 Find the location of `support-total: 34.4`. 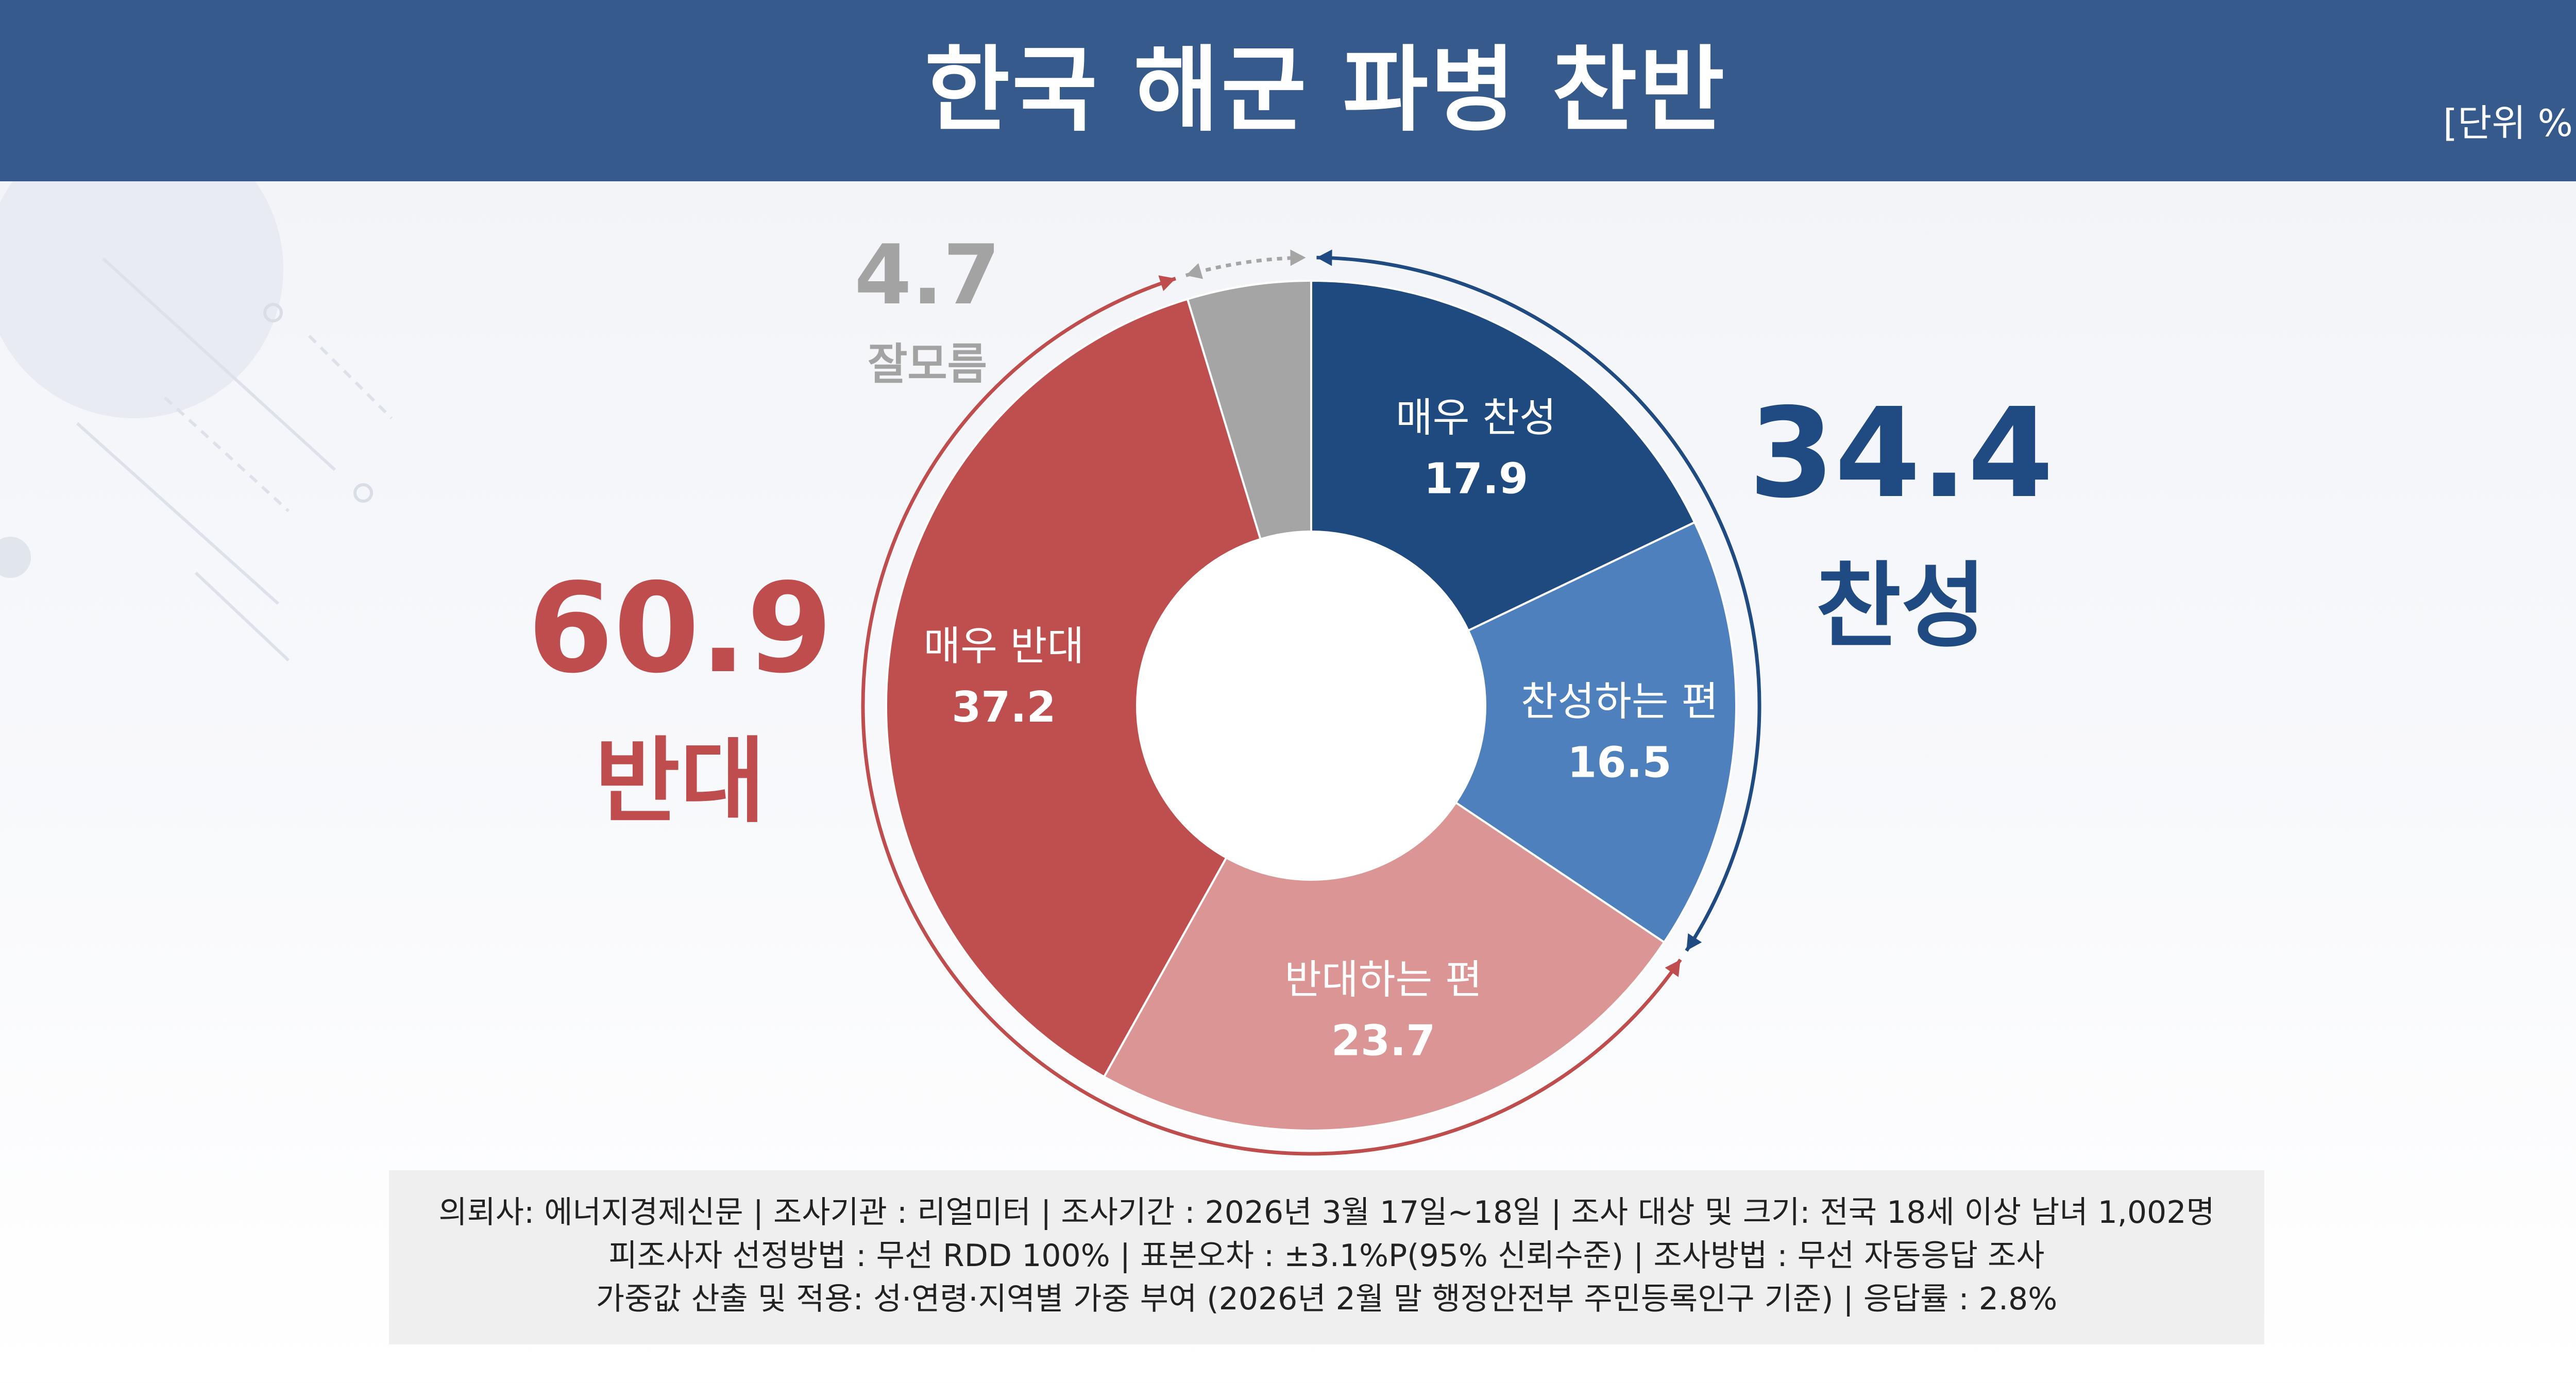

support-total: 34.4 is located at coordinates (1901, 453).